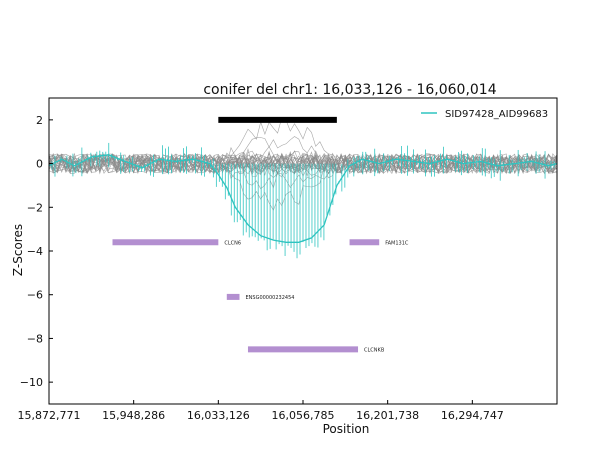  I want to click on gene-label: ENSG00000232454, so click(270, 298).